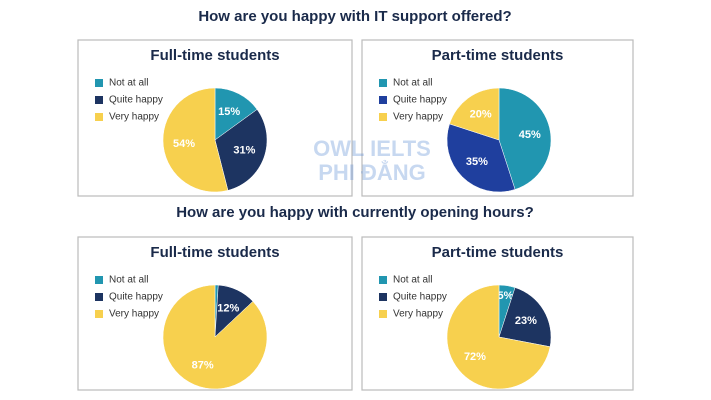 This screenshot has height=400, width=711. What do you see at coordinates (184, 144) in the screenshot?
I see `value-label: 54%` at bounding box center [184, 144].